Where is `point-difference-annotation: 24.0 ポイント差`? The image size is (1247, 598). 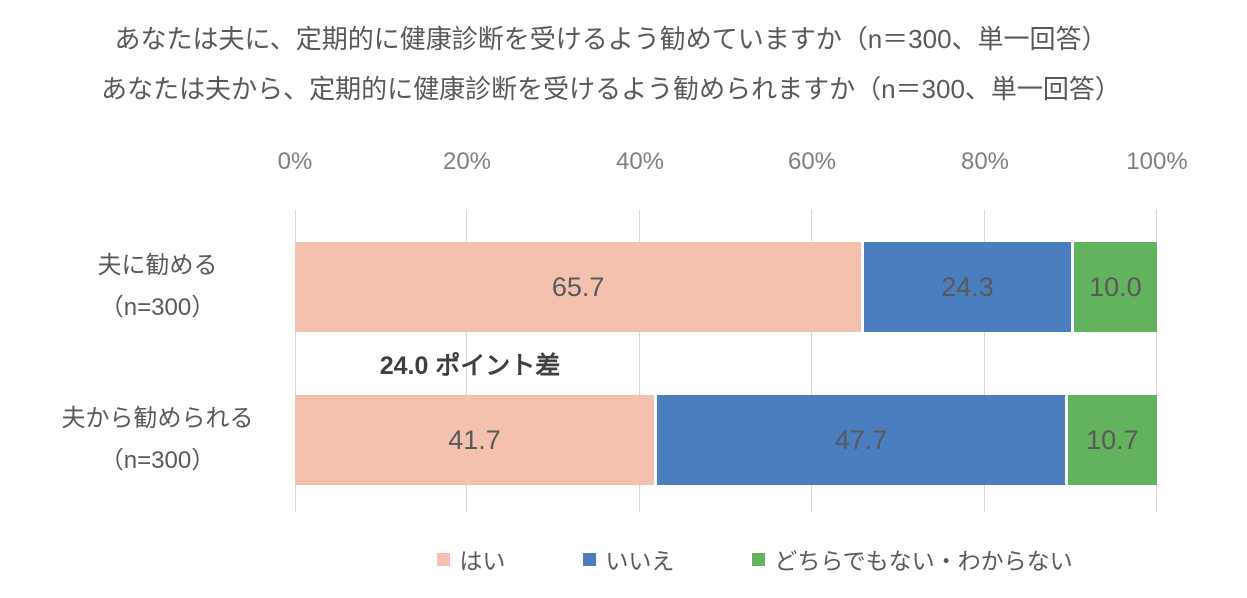
point-difference-annotation: 24.0 ポイント差 is located at coordinates (470, 365).